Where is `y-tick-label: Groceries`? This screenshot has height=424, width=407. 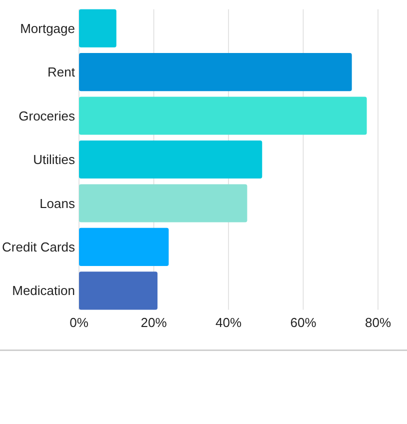
y-tick-label: Groceries is located at coordinates (47, 116).